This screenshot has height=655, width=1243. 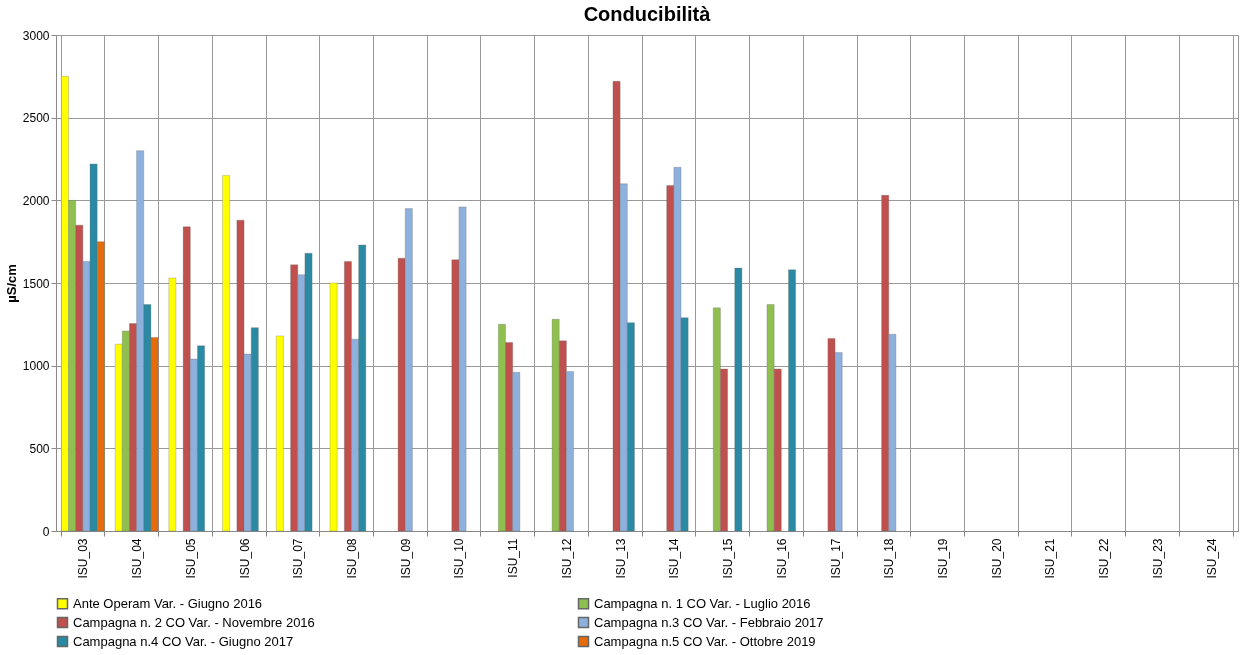 I want to click on x-tick-label: ISU_21, so click(x=1050, y=558).